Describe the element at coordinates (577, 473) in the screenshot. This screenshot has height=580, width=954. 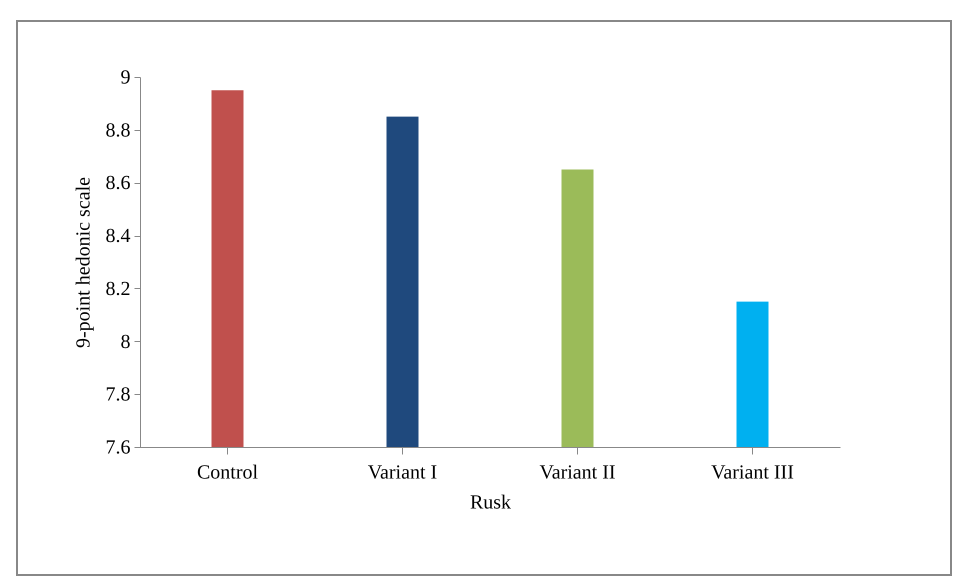
I see `x-tick-label: Variant II` at that location.